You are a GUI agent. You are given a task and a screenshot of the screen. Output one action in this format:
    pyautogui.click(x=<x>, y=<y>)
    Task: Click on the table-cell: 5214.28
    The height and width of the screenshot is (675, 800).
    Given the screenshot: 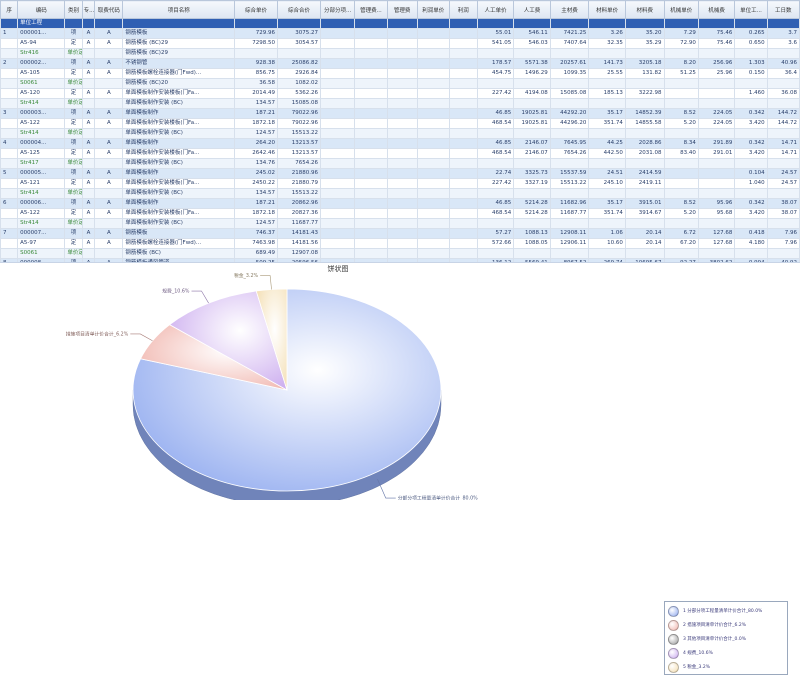 What is the action you would take?
    pyautogui.click(x=532, y=203)
    